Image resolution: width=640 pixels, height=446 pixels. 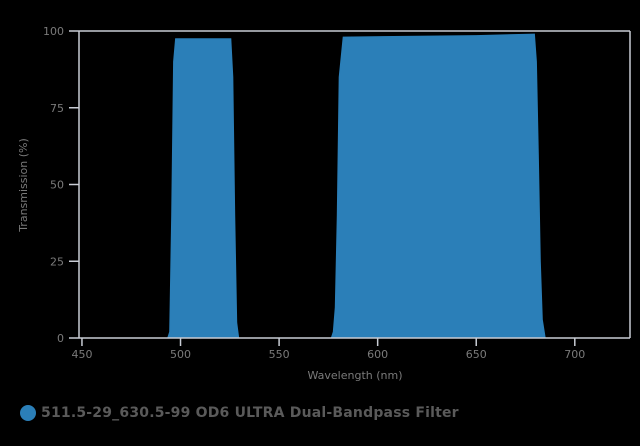 I want to click on y-tick-label: 0, so click(x=60, y=338).